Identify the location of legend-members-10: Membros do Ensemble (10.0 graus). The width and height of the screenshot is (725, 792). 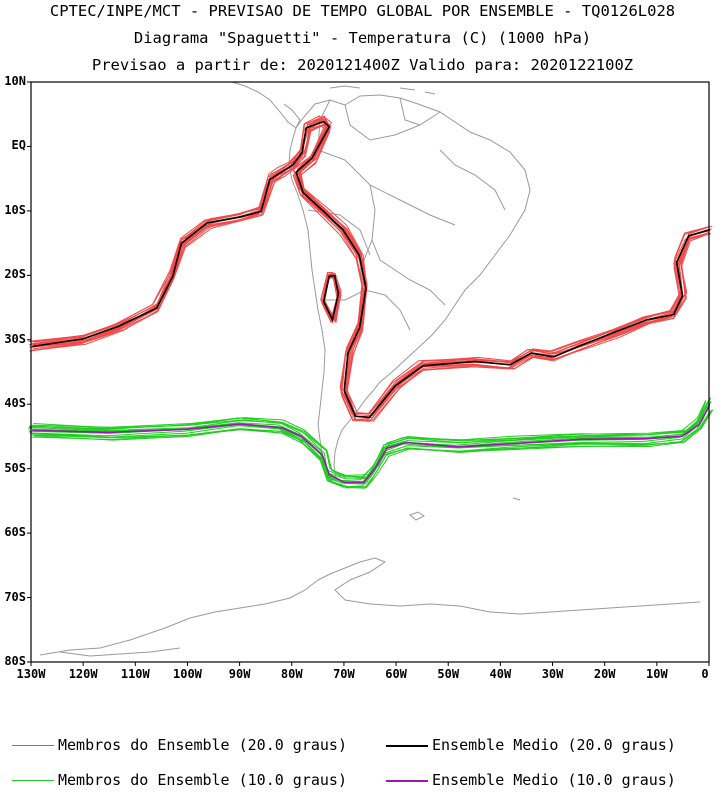
(179, 780).